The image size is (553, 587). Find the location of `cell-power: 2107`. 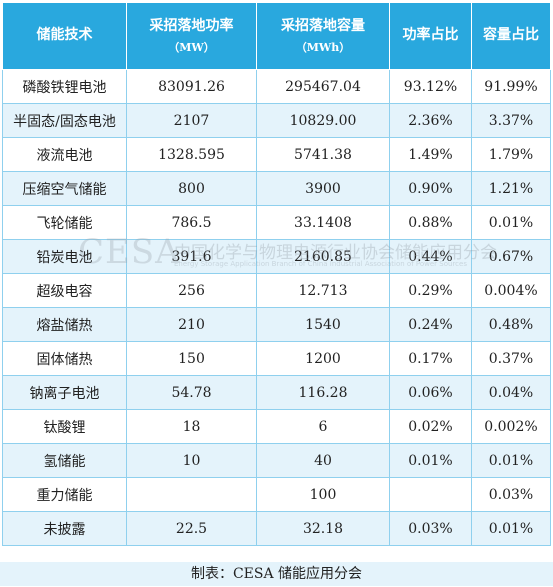

cell-power: 2107 is located at coordinates (191, 120).